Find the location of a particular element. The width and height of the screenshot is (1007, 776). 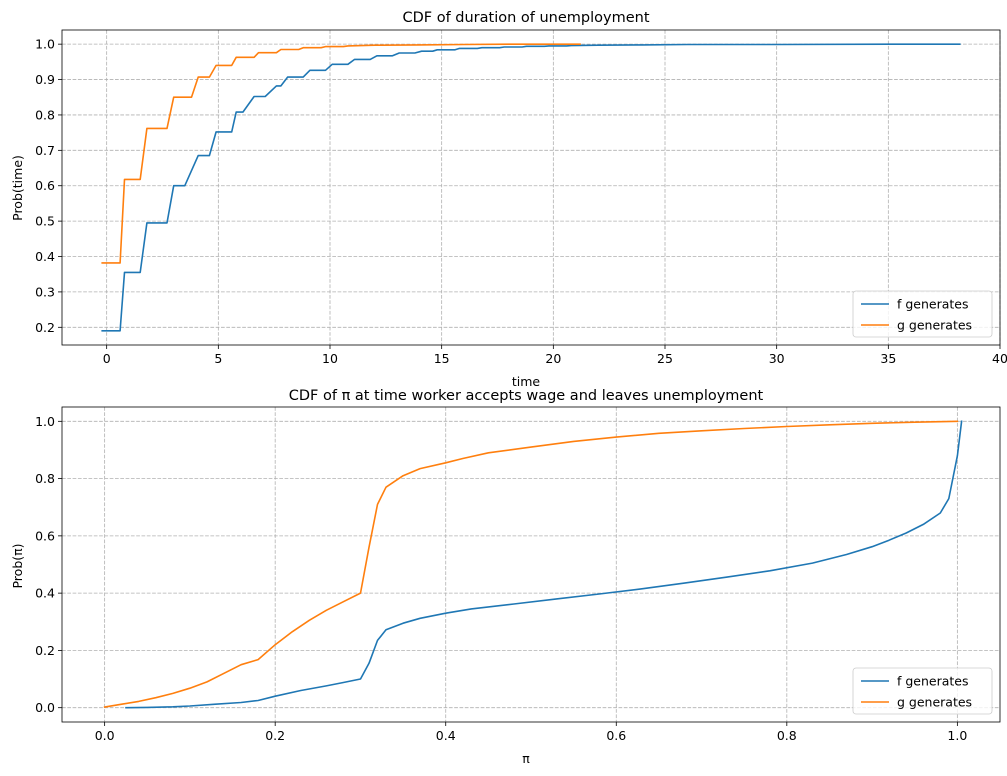

x-tick-label: 10 is located at coordinates (330, 358).